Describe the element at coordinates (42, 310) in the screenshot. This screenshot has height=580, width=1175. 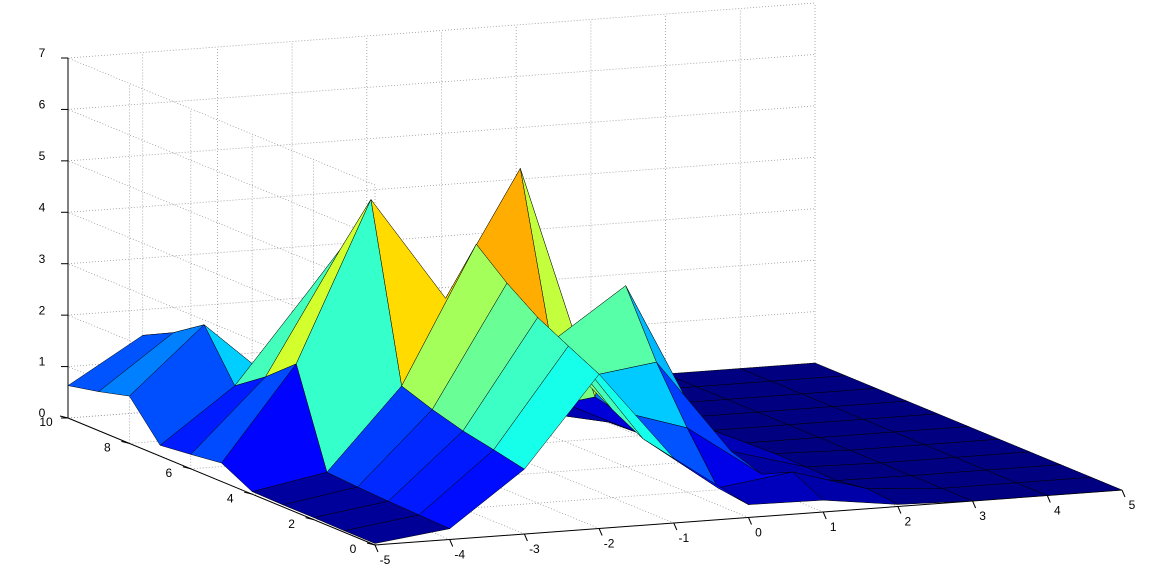
I see `z-tick-label: 2` at that location.